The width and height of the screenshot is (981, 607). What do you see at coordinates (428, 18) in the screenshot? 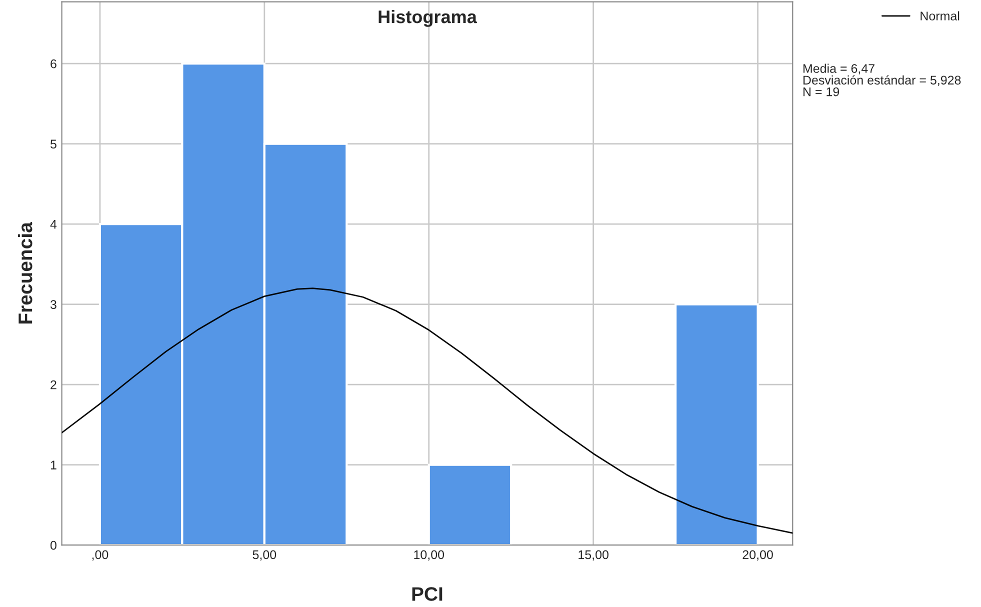
I see `chart-title: Histograma` at bounding box center [428, 18].